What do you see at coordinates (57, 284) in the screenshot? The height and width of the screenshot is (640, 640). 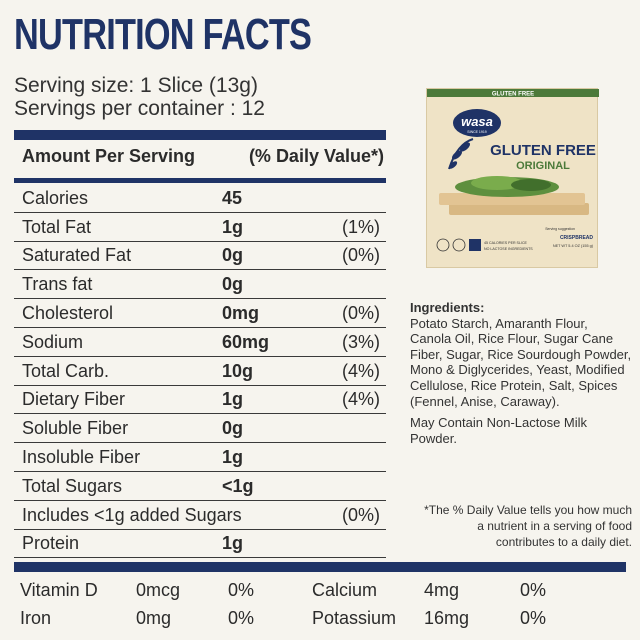 I see `nutrient-name: Trans fat` at bounding box center [57, 284].